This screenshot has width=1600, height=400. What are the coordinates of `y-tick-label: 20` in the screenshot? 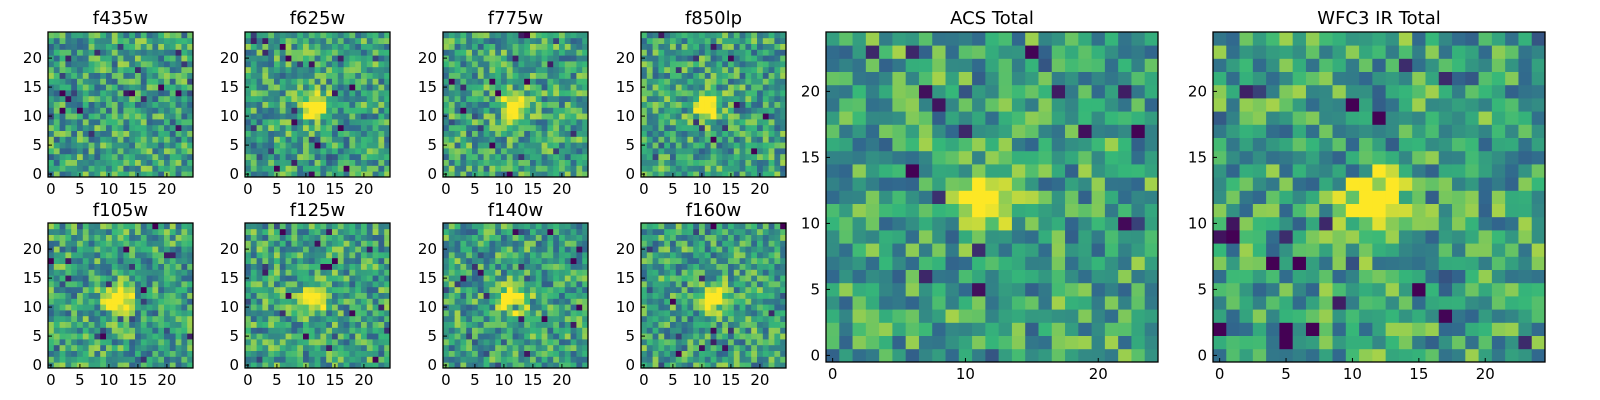 It's located at (625, 58).